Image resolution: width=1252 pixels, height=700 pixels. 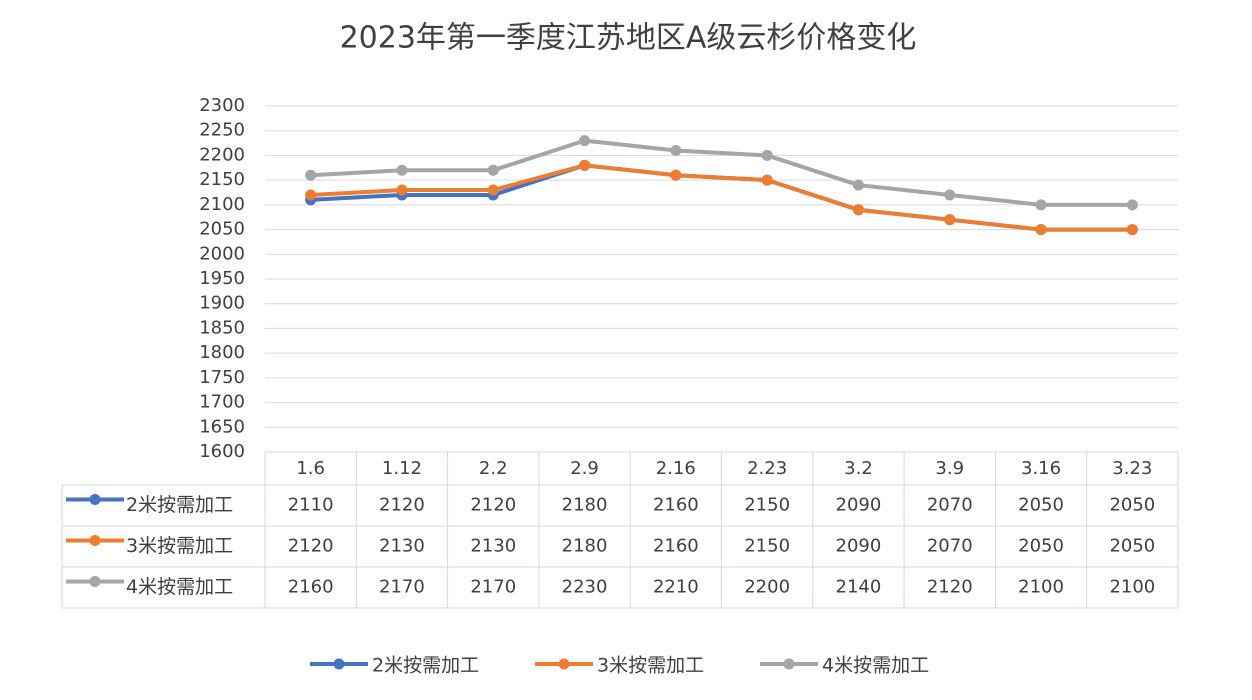 What do you see at coordinates (222, 130) in the screenshot?
I see `y-tick-label: 2250` at bounding box center [222, 130].